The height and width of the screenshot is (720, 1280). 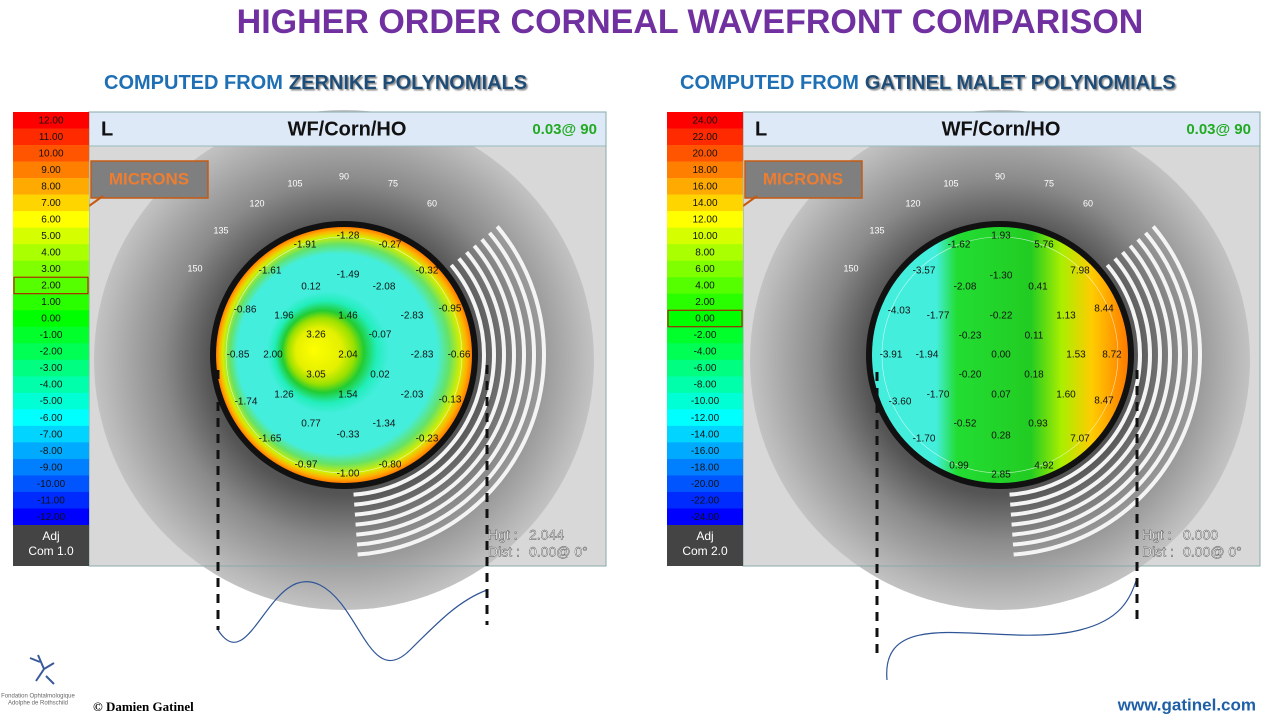 What do you see at coordinates (504, 552) in the screenshot?
I see `stat-label: Dist :` at bounding box center [504, 552].